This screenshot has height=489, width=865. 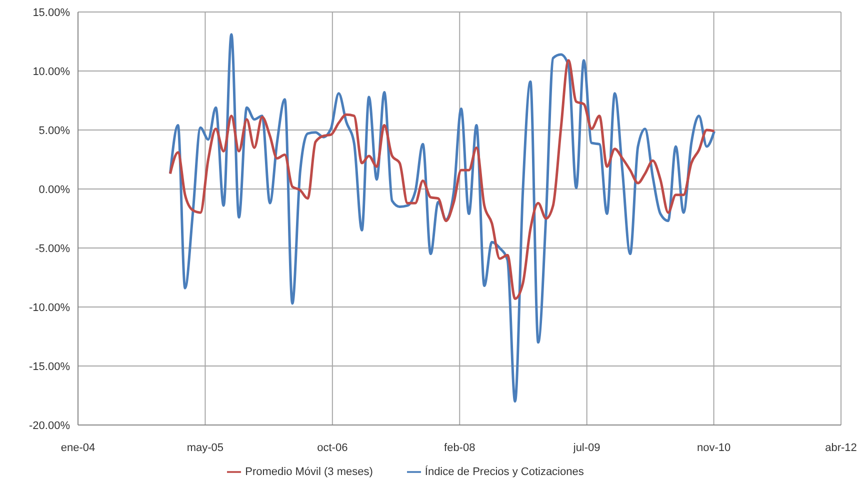 I want to click on x-tick-label: oct-06, so click(x=332, y=448).